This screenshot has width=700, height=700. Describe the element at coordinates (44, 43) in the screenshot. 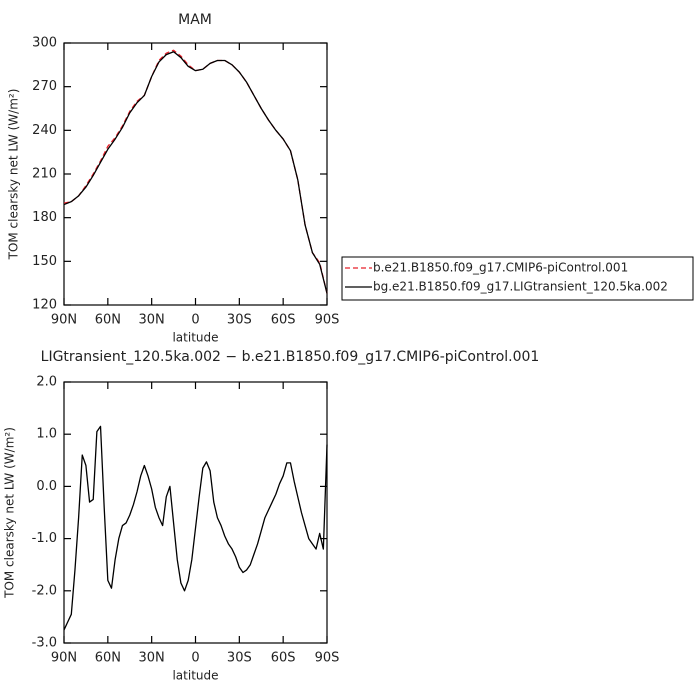

I see `y-tick-label: 300` at that location.